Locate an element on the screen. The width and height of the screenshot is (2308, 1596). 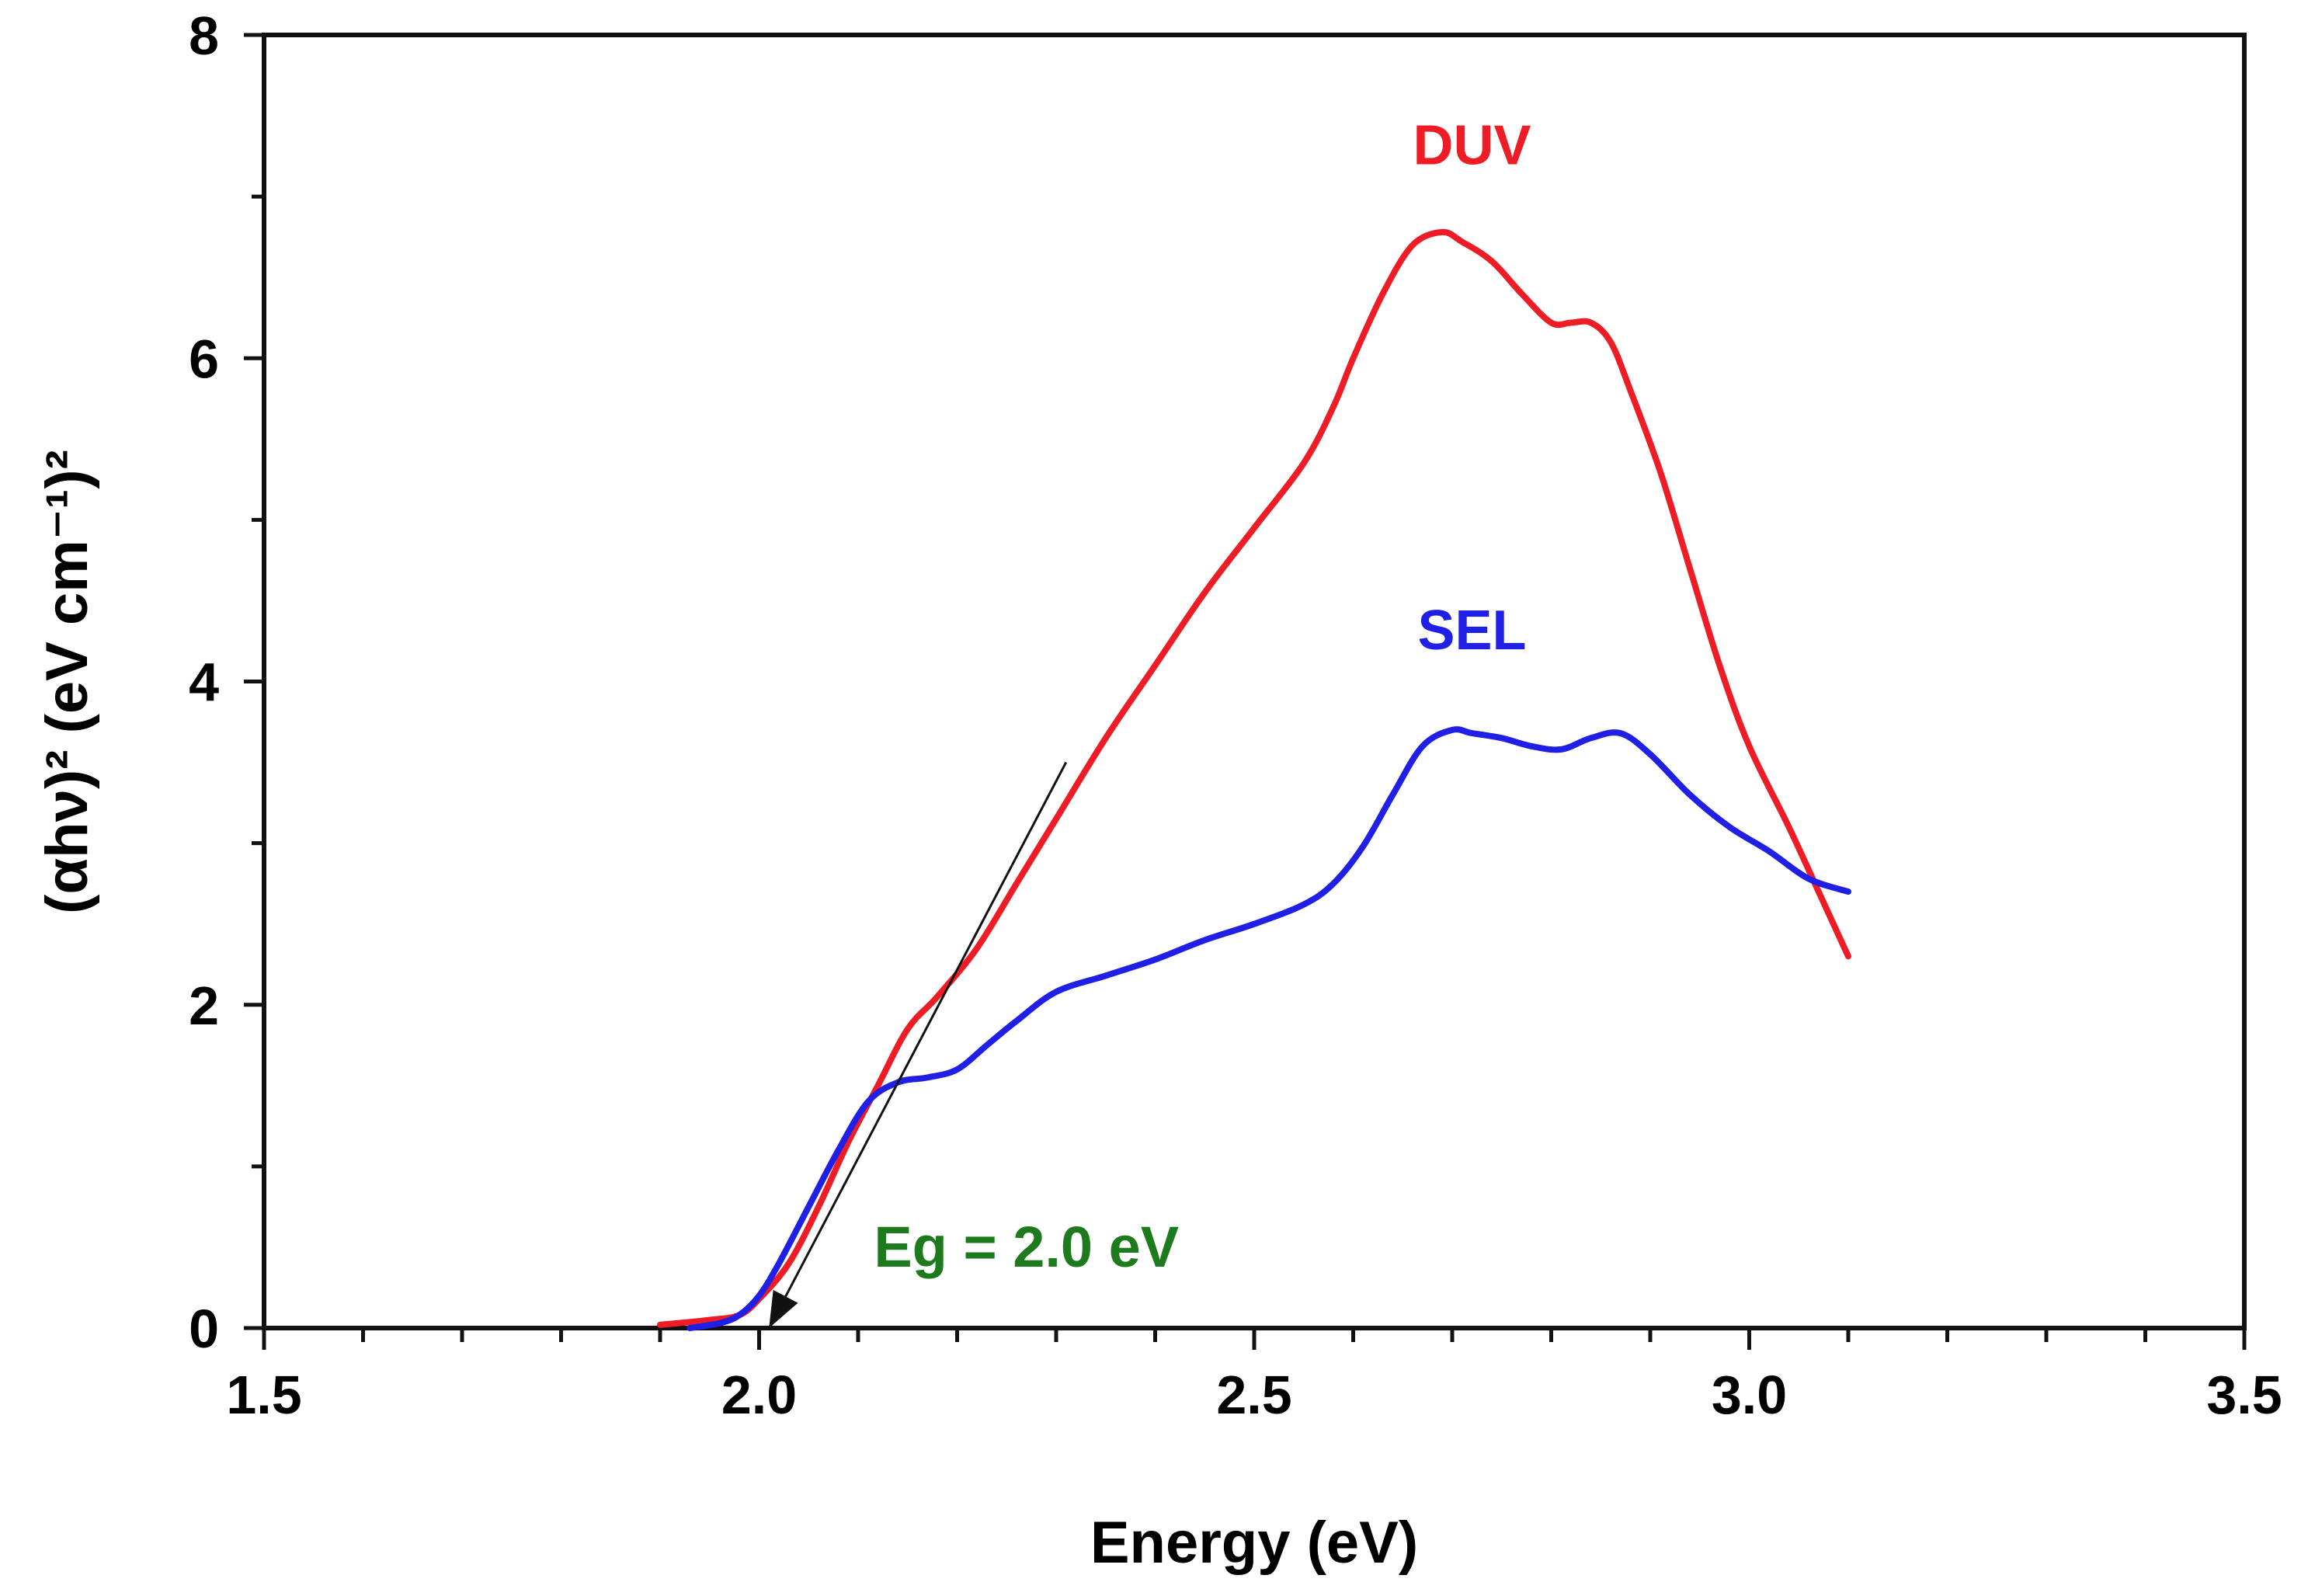
x-tick-labels: 1.5 2.0 2.5 3.0 3.5 is located at coordinates (1254, 1395).